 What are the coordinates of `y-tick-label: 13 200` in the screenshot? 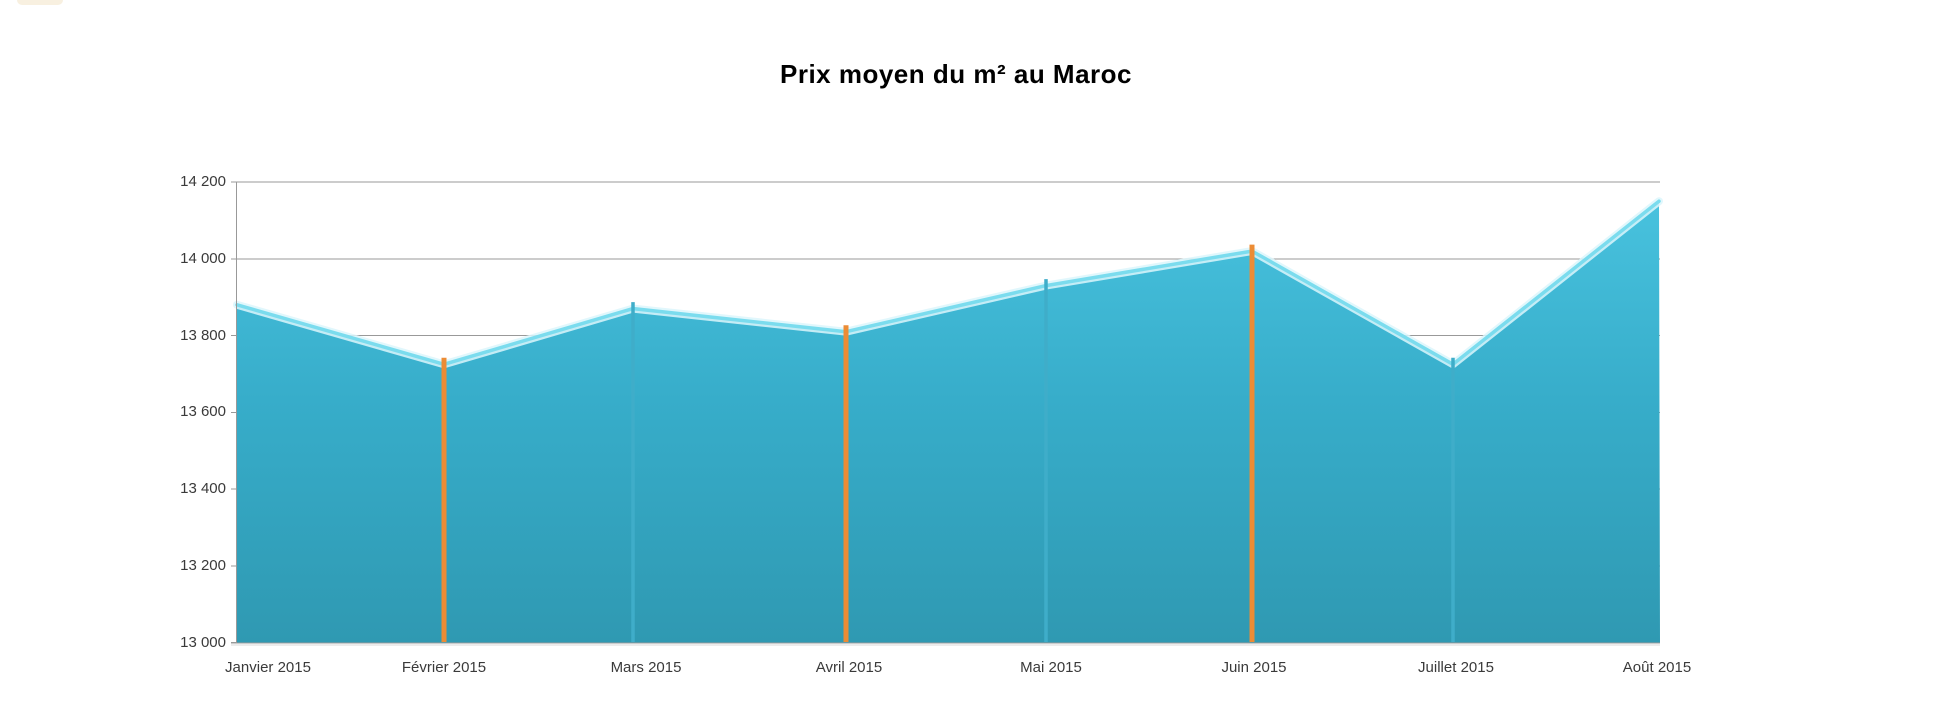 It's located at (203, 565).